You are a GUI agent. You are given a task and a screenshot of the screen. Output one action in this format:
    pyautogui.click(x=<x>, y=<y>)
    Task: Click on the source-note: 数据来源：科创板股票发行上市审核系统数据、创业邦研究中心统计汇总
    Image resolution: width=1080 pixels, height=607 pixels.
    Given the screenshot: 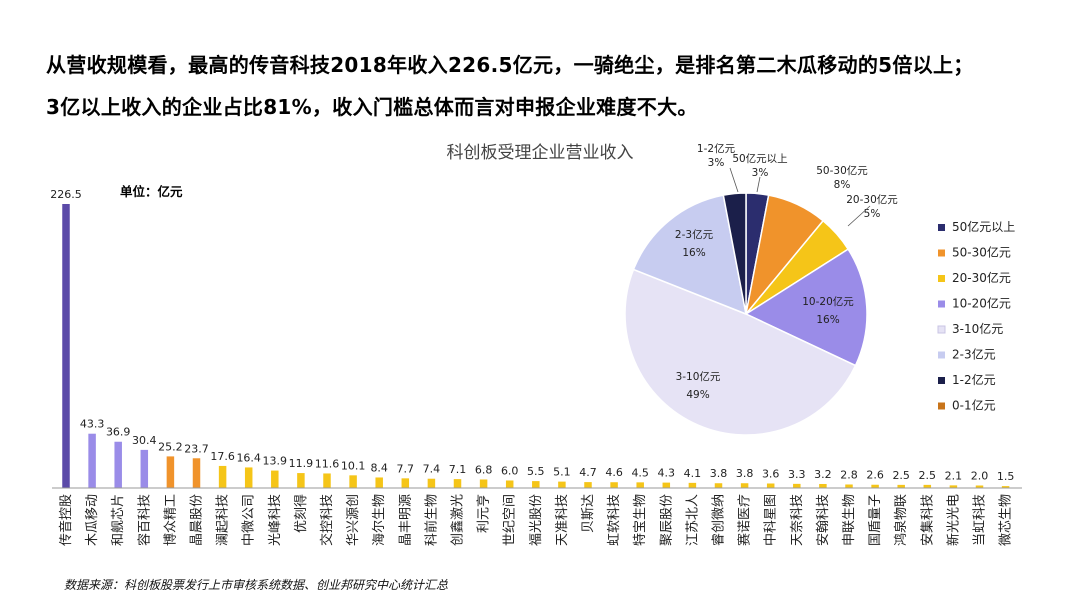 What is the action you would take?
    pyautogui.click(x=256, y=585)
    